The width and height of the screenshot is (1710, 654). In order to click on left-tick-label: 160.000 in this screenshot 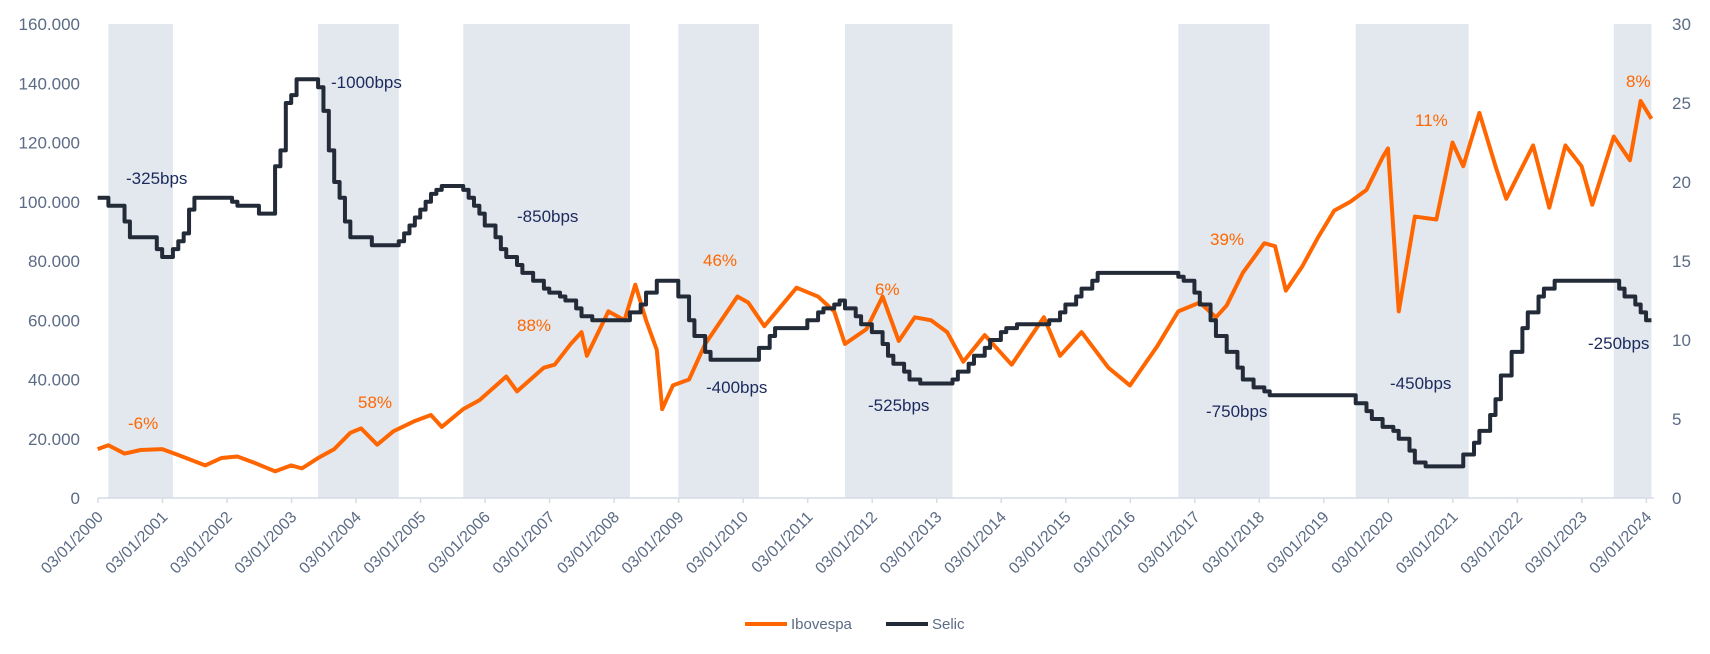, I will do `click(49, 24)`.